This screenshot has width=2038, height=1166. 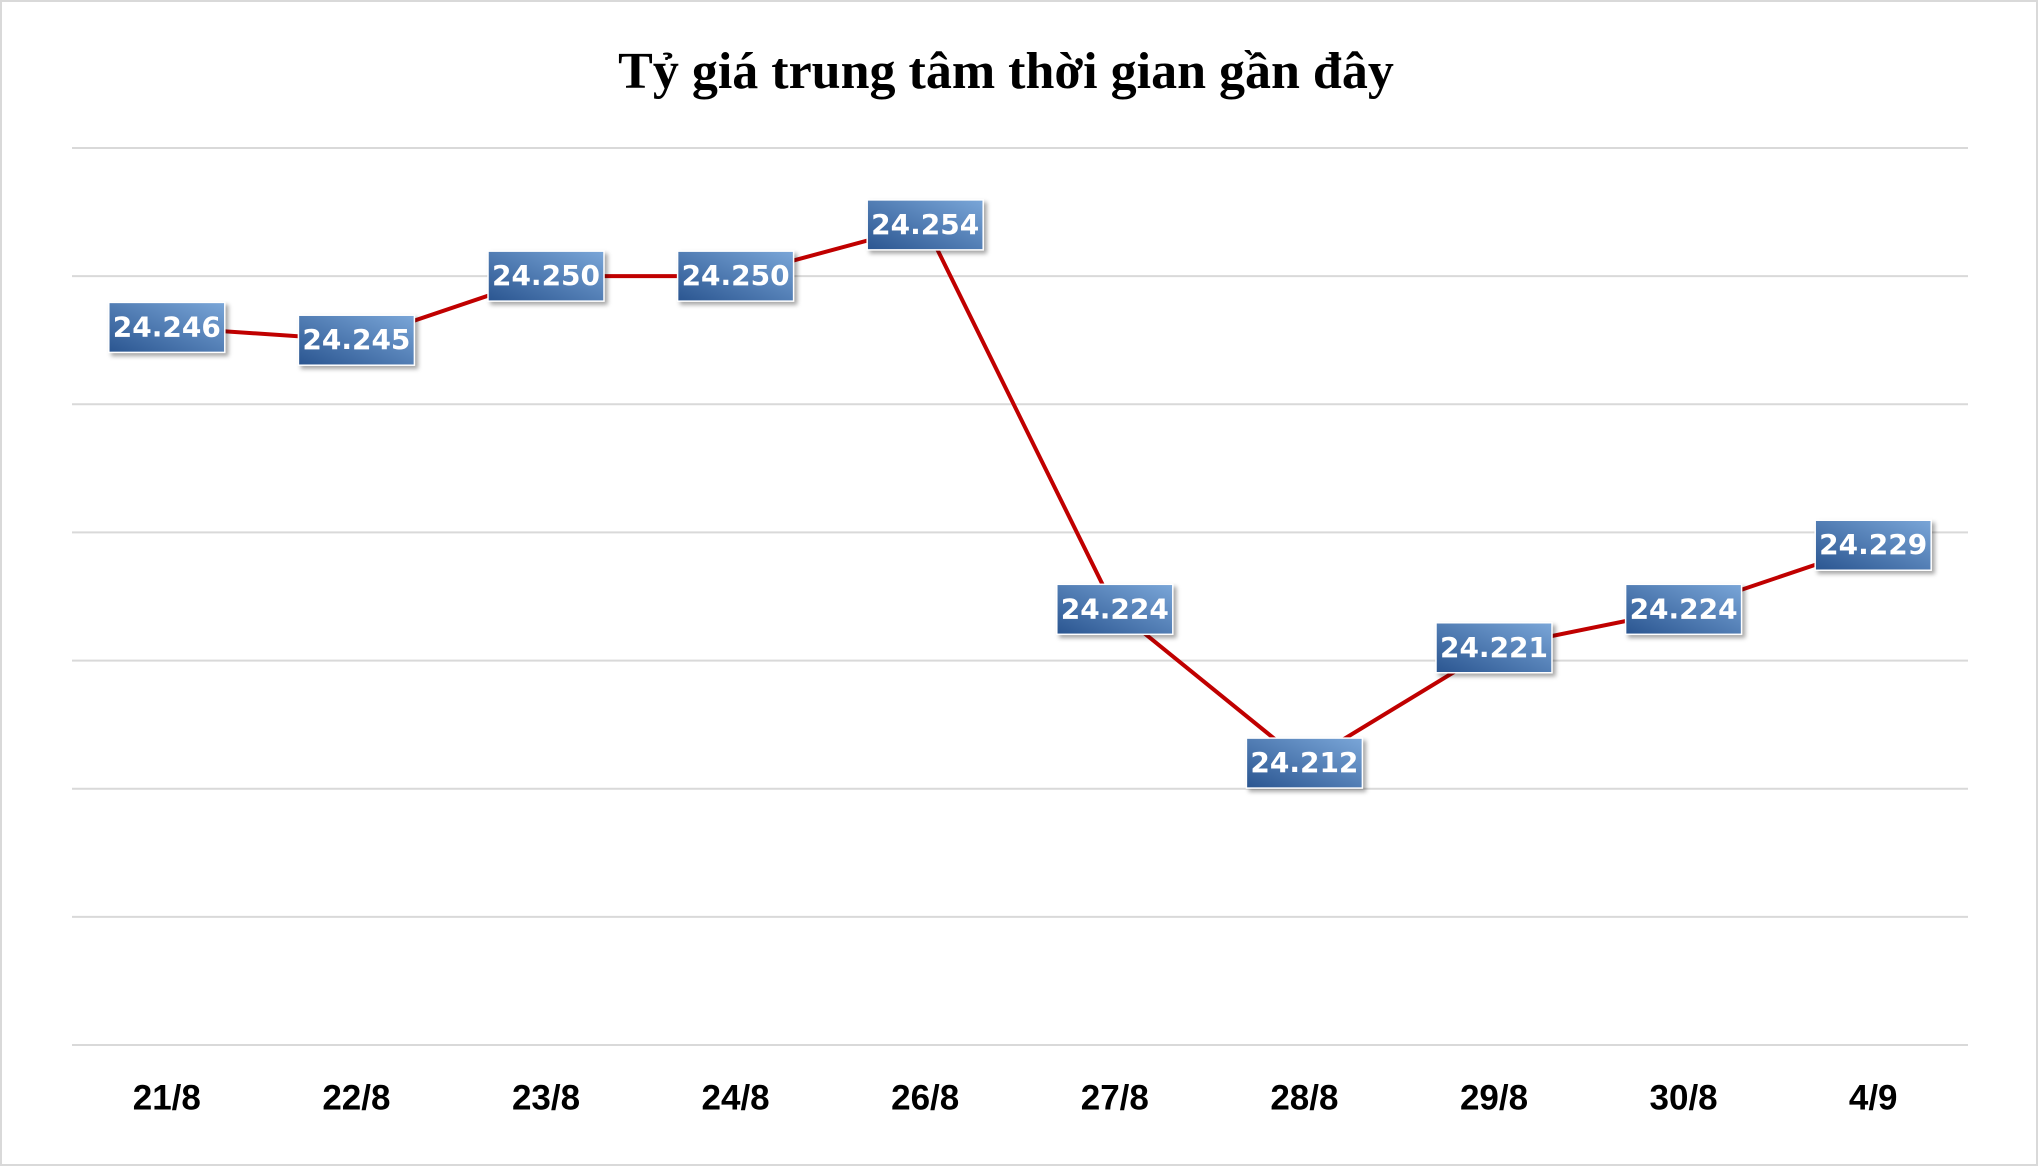 What do you see at coordinates (925, 1097) in the screenshot?
I see `x-tick-label: 26/8` at bounding box center [925, 1097].